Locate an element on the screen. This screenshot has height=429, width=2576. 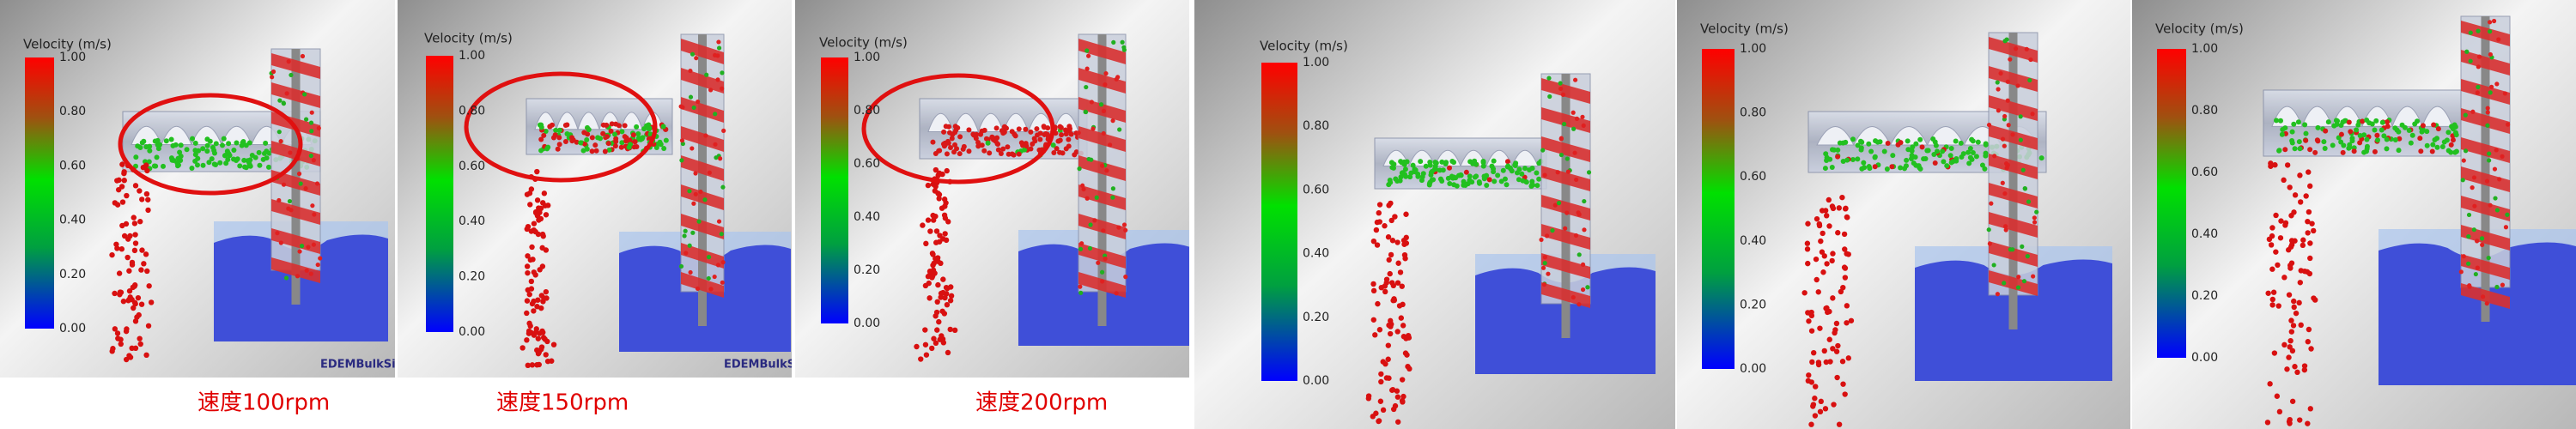
legend-tick-label: 0.40 is located at coordinates (72, 220).